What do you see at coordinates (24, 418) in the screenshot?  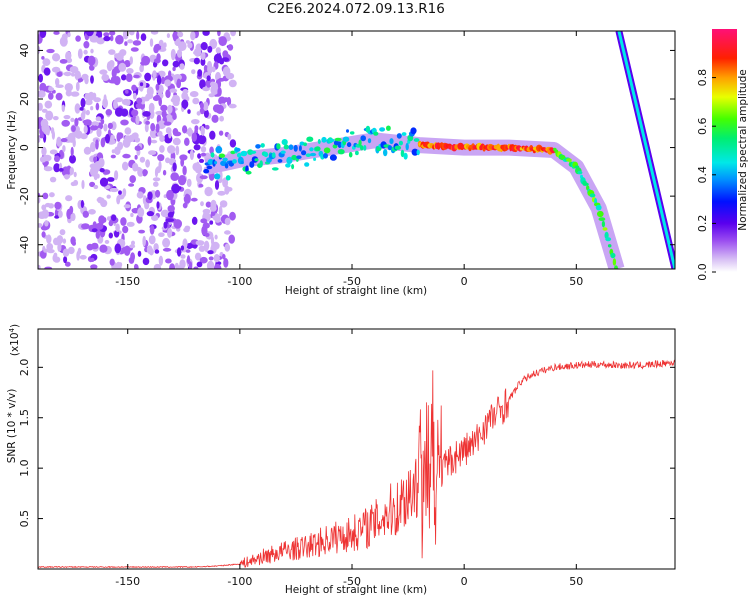 I see `snr-ytick-label: 1.5` at bounding box center [24, 418].